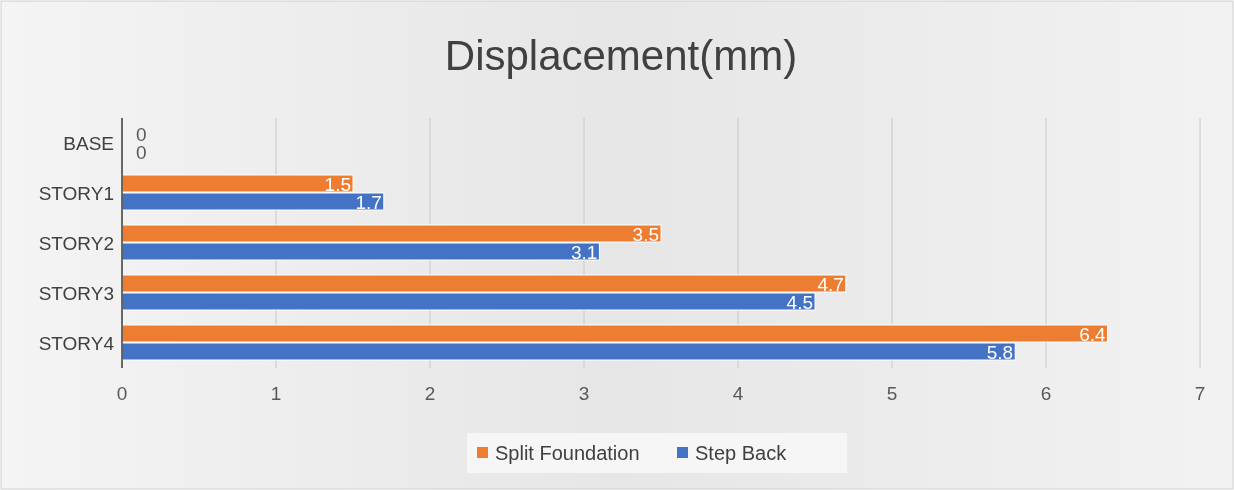 The height and width of the screenshot is (490, 1234). What do you see at coordinates (584, 252) in the screenshot?
I see `data-label: 3.1` at bounding box center [584, 252].